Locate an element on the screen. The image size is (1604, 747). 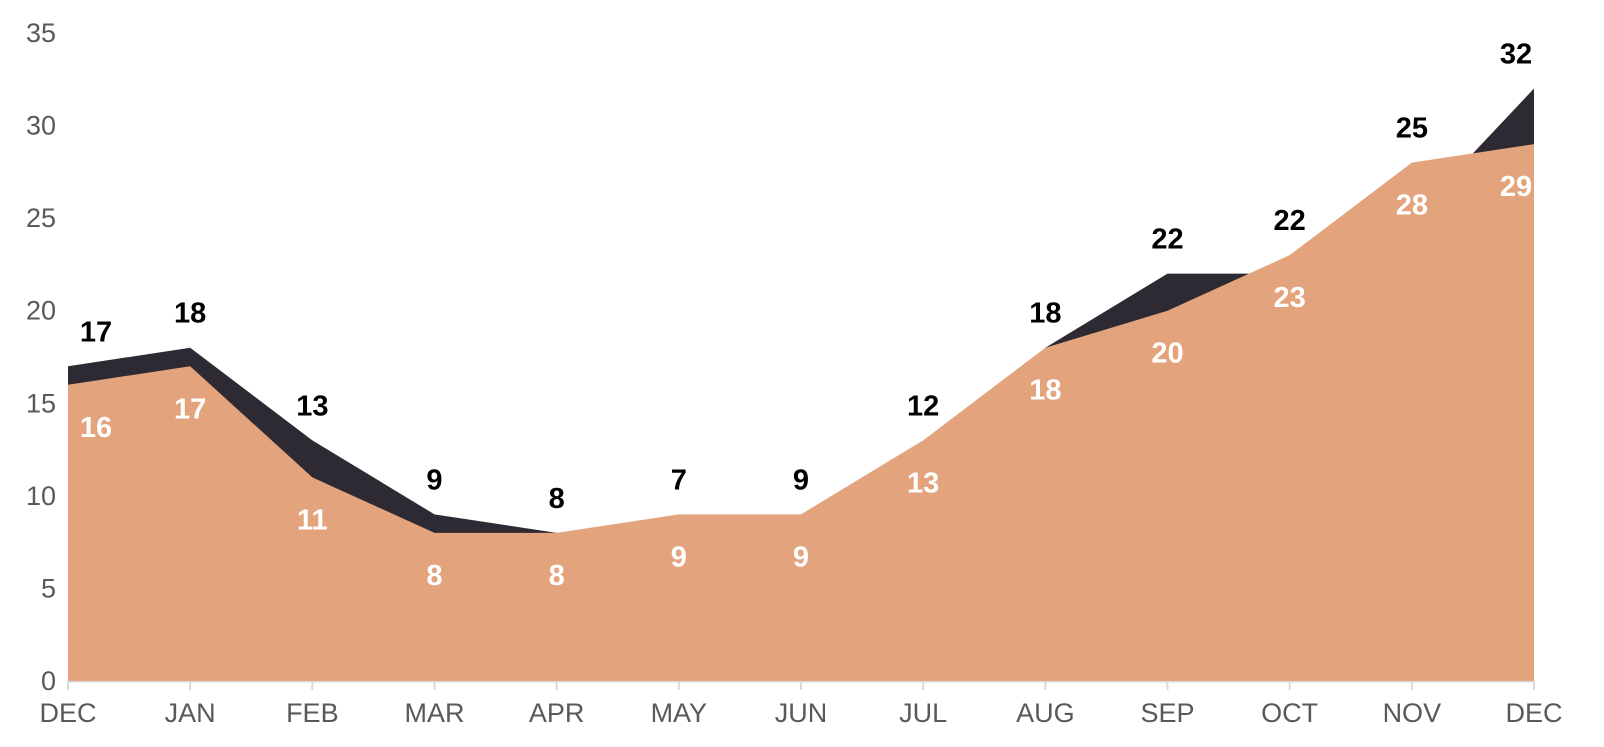
orange-series-data-label: 23 is located at coordinates (1290, 298).